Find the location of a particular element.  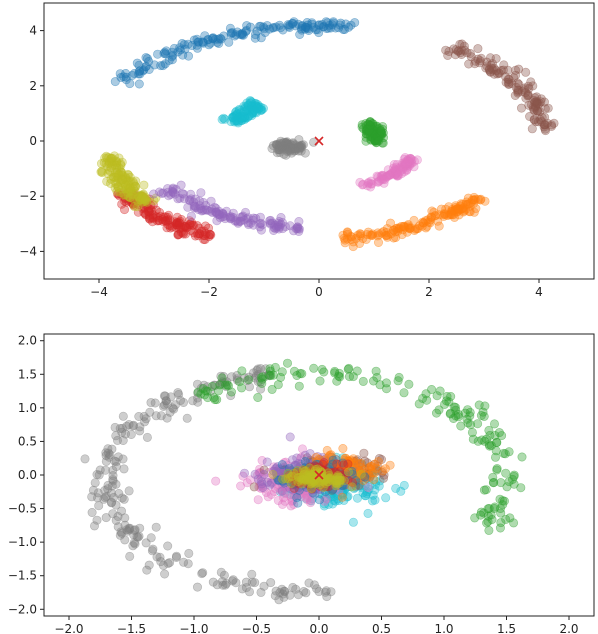

x-tick-label: 0.0 is located at coordinates (318, 628).